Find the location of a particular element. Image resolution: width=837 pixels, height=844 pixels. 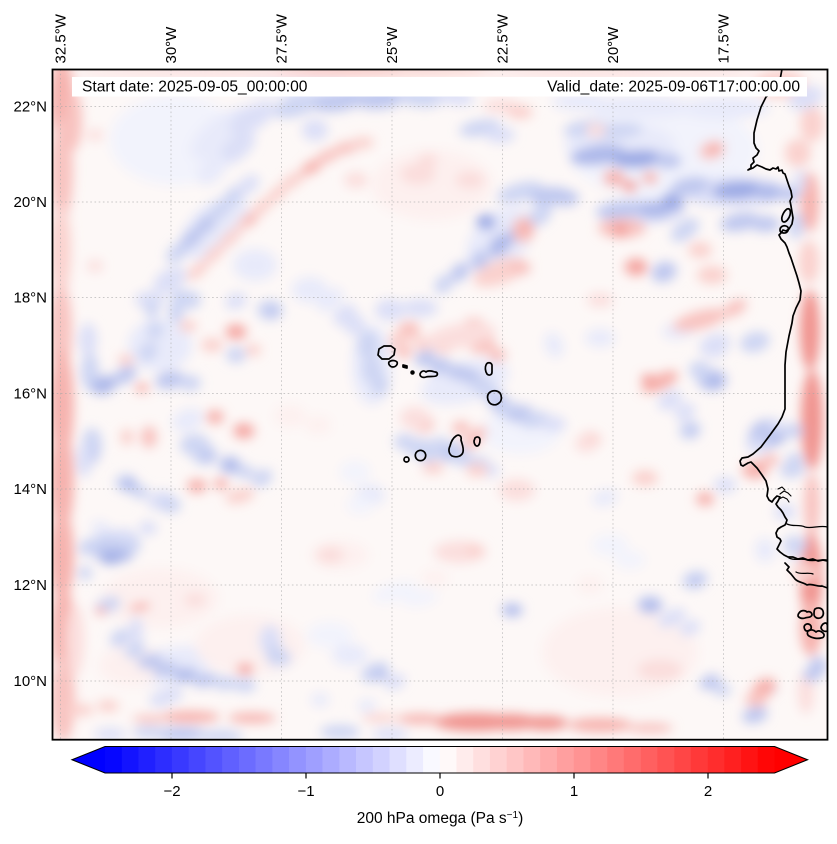

svg-text:Valid_date: 2025-09-06T17:00:0: Valid_date: 2025-09-06T17:00:00.00 is located at coordinates (673, 87).